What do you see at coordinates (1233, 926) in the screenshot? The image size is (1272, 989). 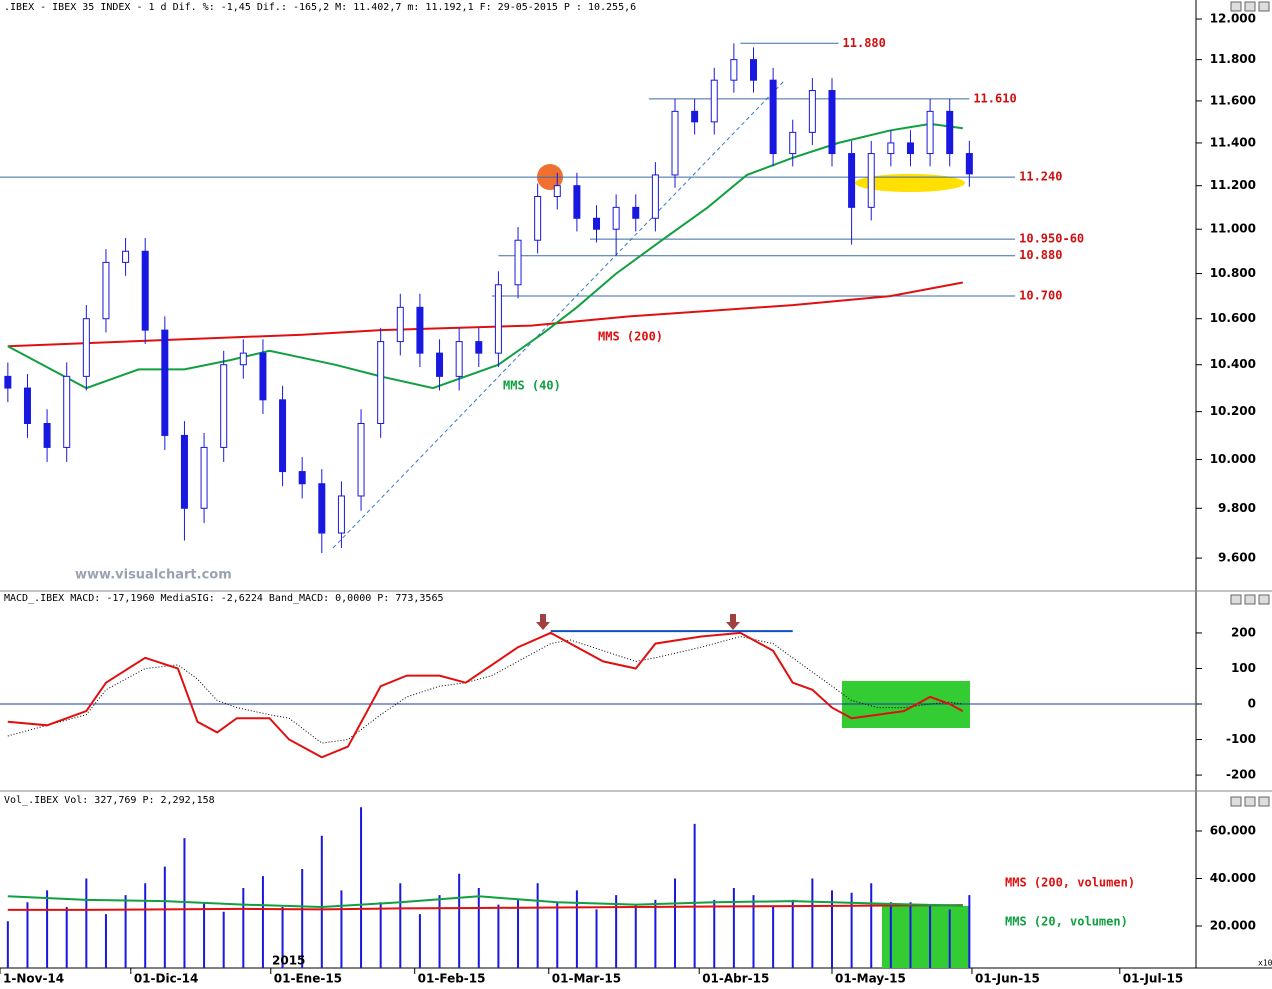 I see `y-tick-label: 20.000` at bounding box center [1233, 926].